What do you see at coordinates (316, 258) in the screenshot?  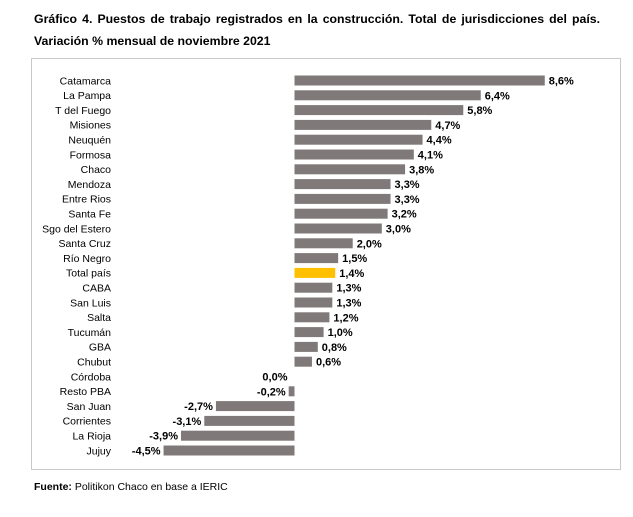 I see `bar-rio-negro` at bounding box center [316, 258].